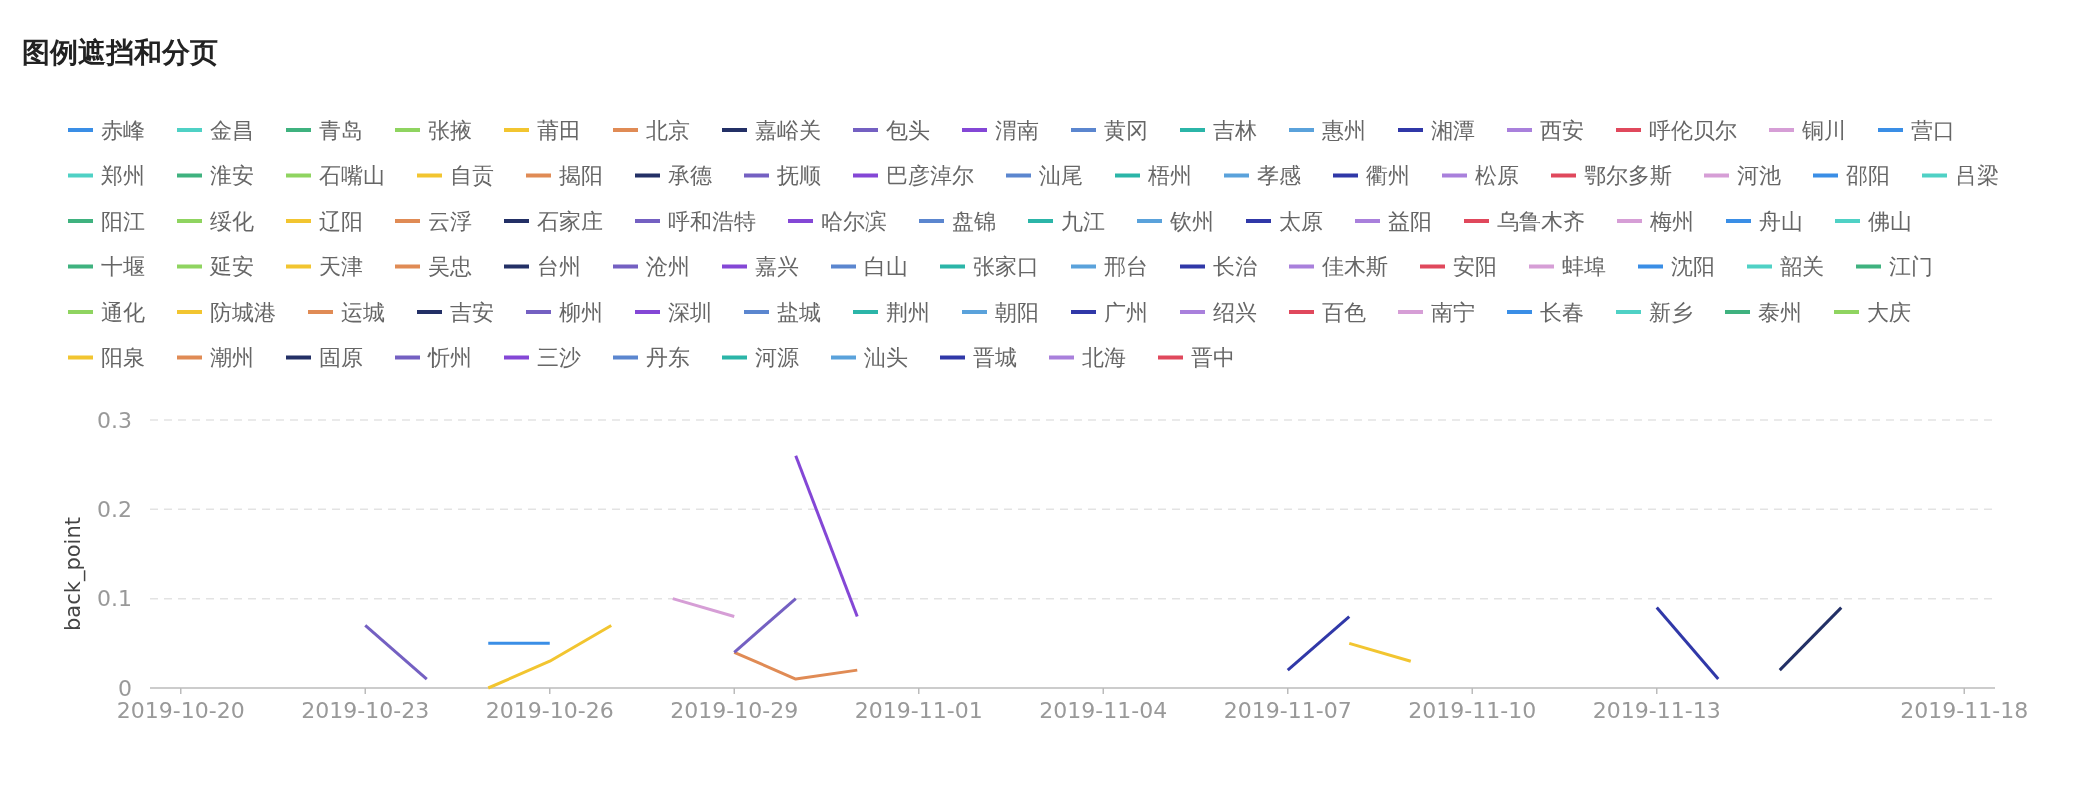  What do you see at coordinates (581, 176) in the screenshot?
I see `legend-label: 揭阳` at bounding box center [581, 176].